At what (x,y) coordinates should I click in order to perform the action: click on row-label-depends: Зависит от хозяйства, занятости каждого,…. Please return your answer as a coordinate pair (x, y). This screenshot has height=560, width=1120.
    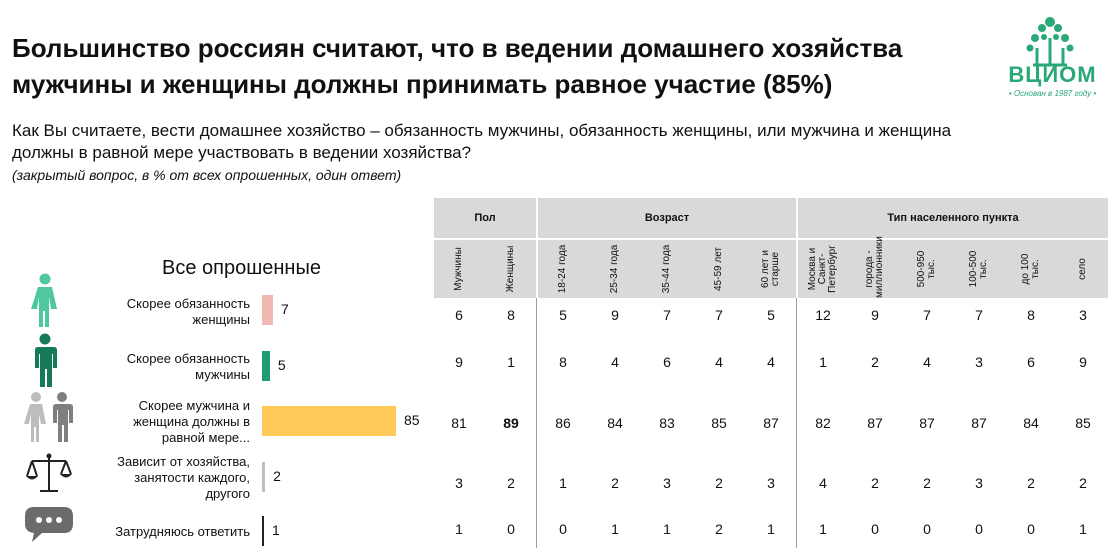
    Looking at the image, I should click on (183, 477).